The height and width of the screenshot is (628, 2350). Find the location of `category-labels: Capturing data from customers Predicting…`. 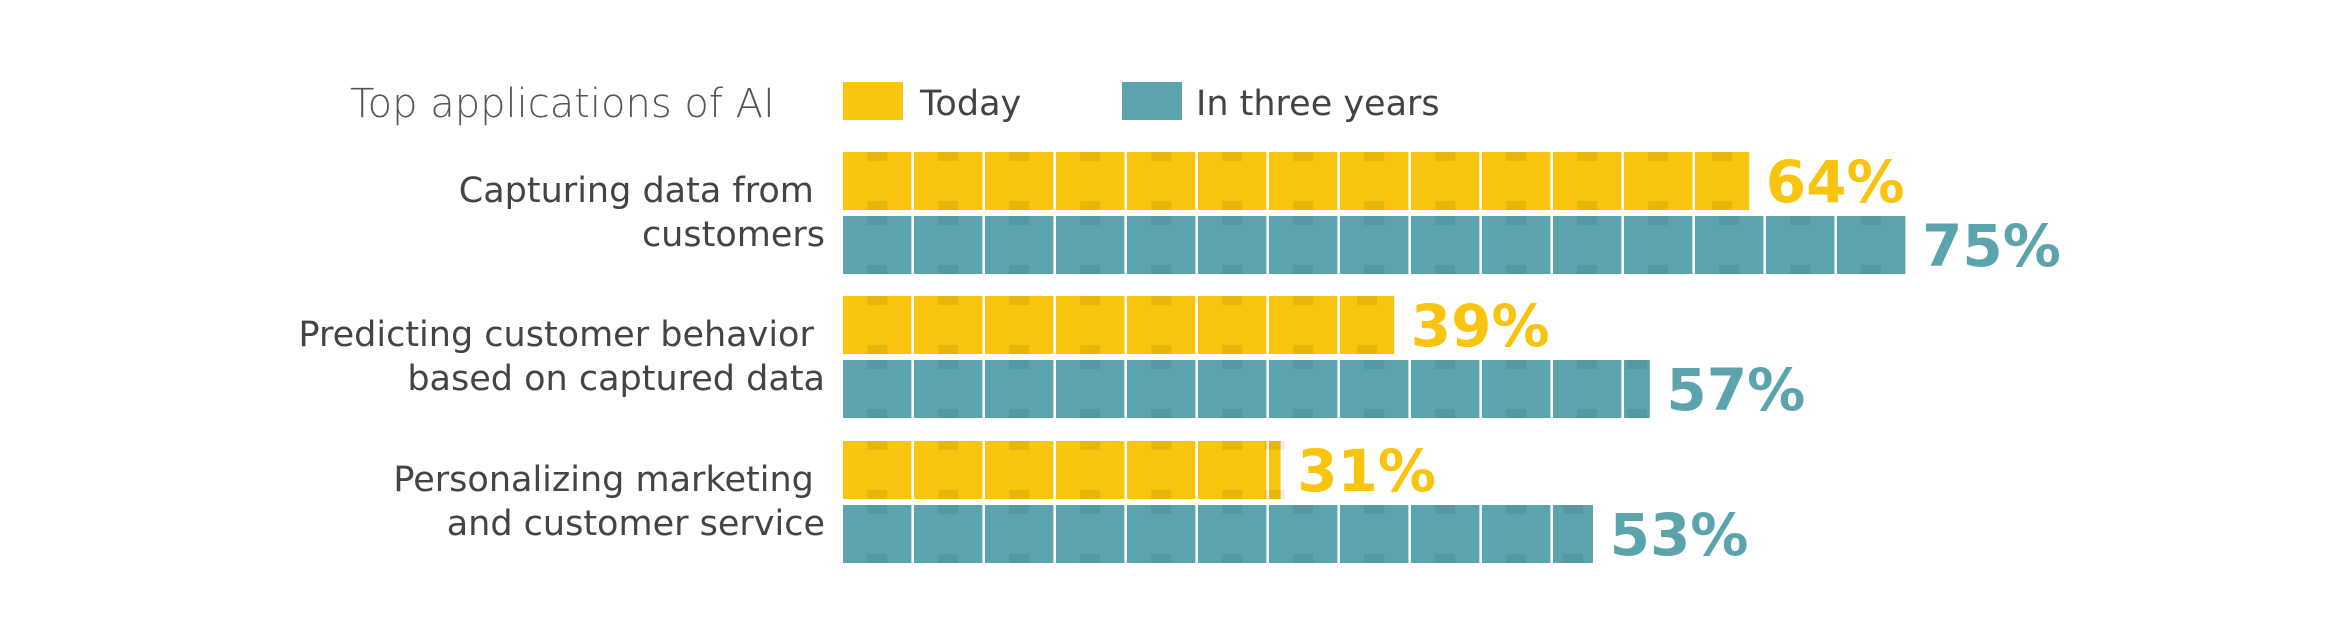

category-labels: Capturing data from customers Predicting… is located at coordinates (561, 357).